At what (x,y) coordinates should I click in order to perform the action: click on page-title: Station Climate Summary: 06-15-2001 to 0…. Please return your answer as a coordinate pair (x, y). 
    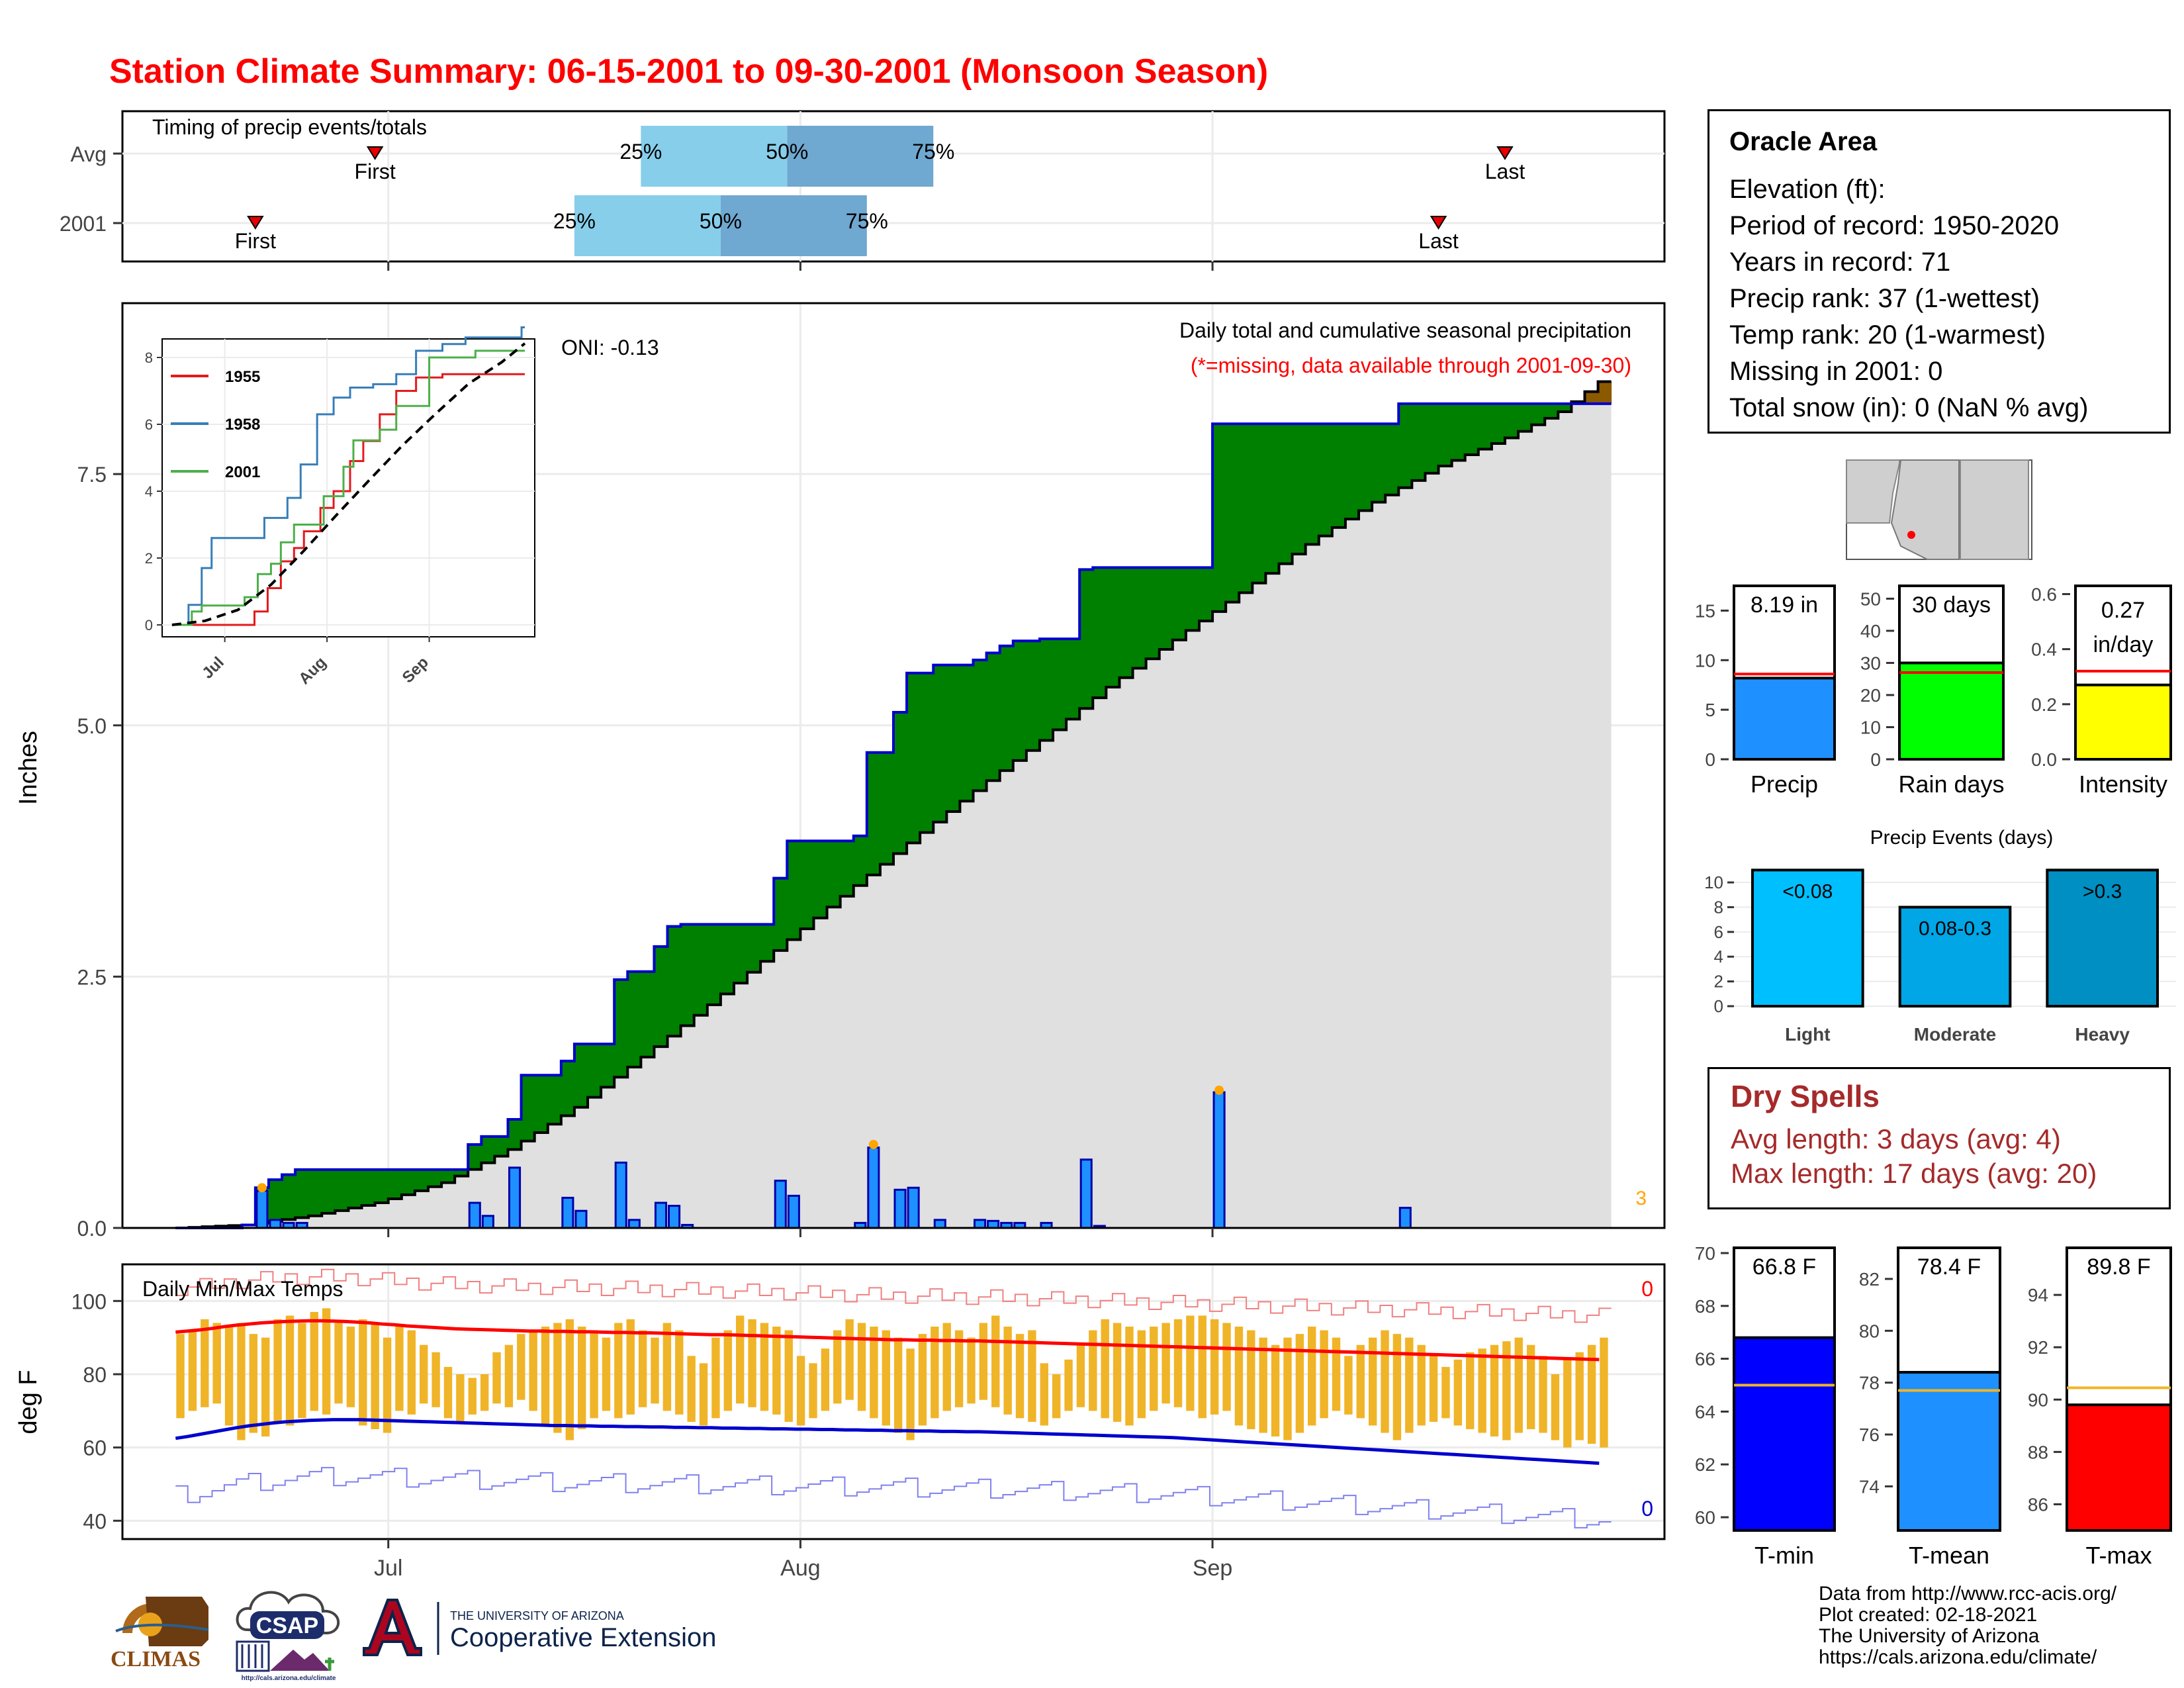
    Looking at the image, I should click on (688, 71).